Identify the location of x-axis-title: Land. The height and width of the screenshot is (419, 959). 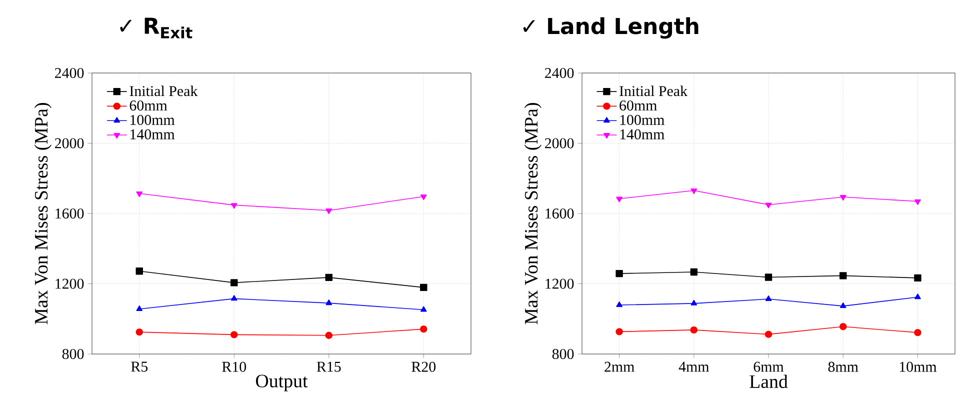
(769, 381).